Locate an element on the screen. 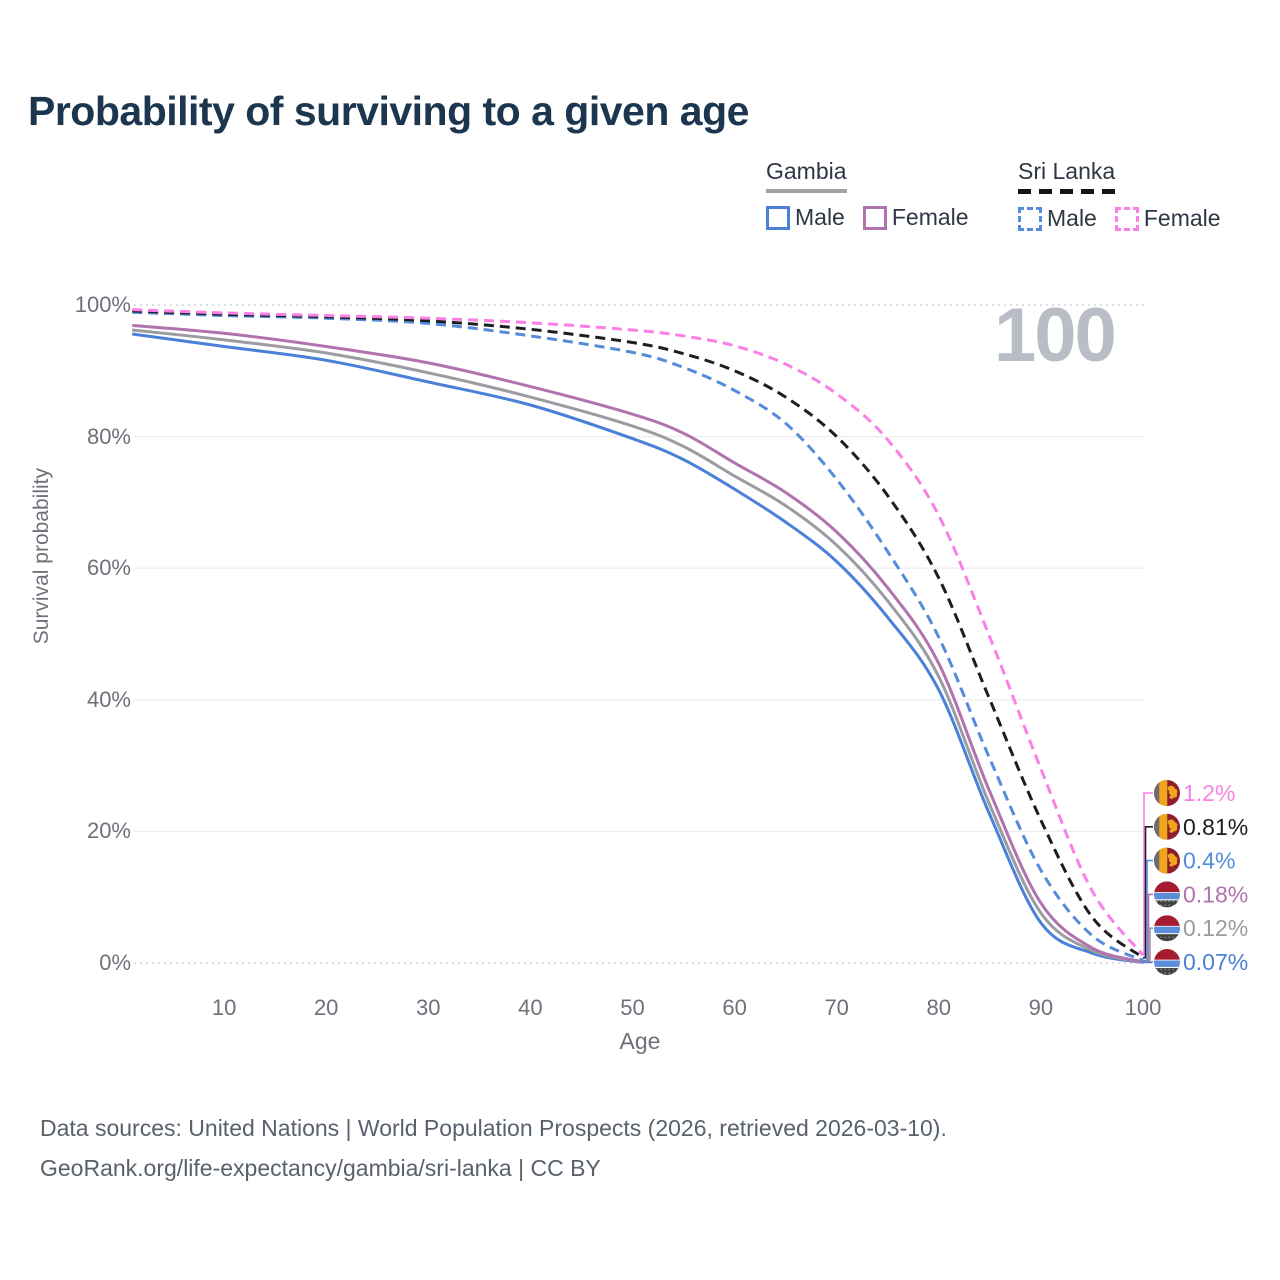  x-tick-label: 20 is located at coordinates (326, 1007).